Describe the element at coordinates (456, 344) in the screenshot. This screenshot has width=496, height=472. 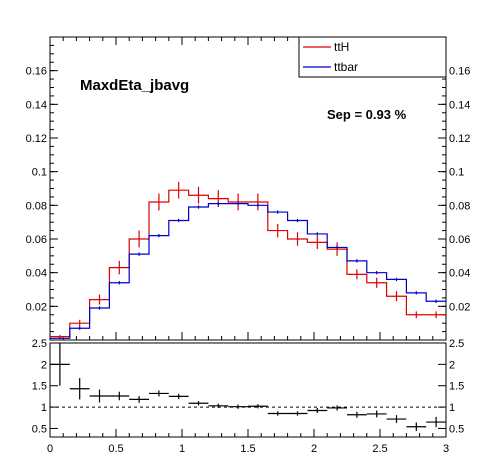
I see `ratio-y-tick-label-right: 2.5` at that location.